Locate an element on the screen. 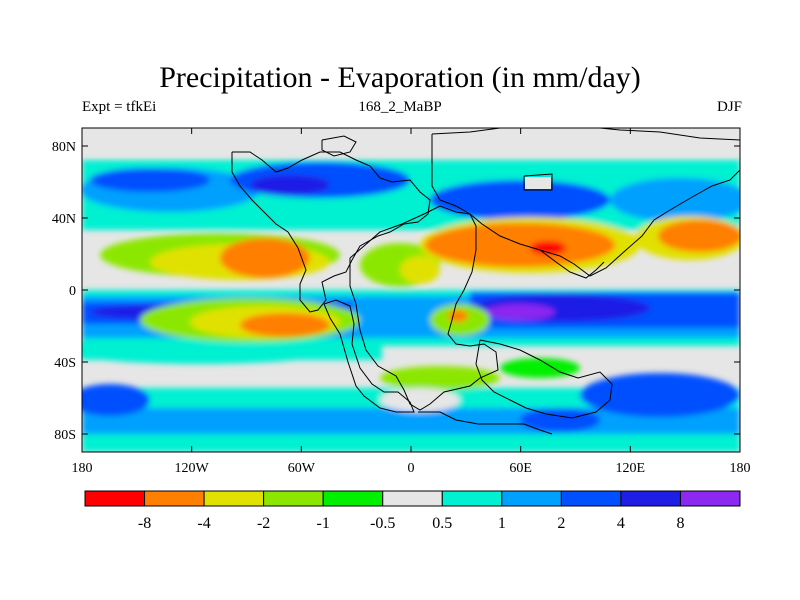 Image resolution: width=800 pixels, height=600 pixels. south-blue-patch-east is located at coordinates (660, 395).